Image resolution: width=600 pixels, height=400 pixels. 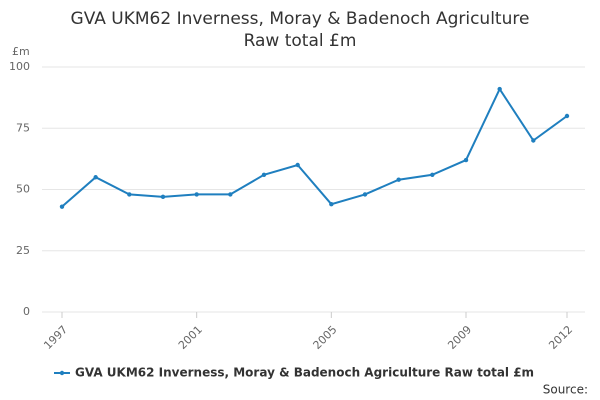 What do you see at coordinates (23, 127) in the screenshot?
I see `y-tick-label: 75` at bounding box center [23, 127].